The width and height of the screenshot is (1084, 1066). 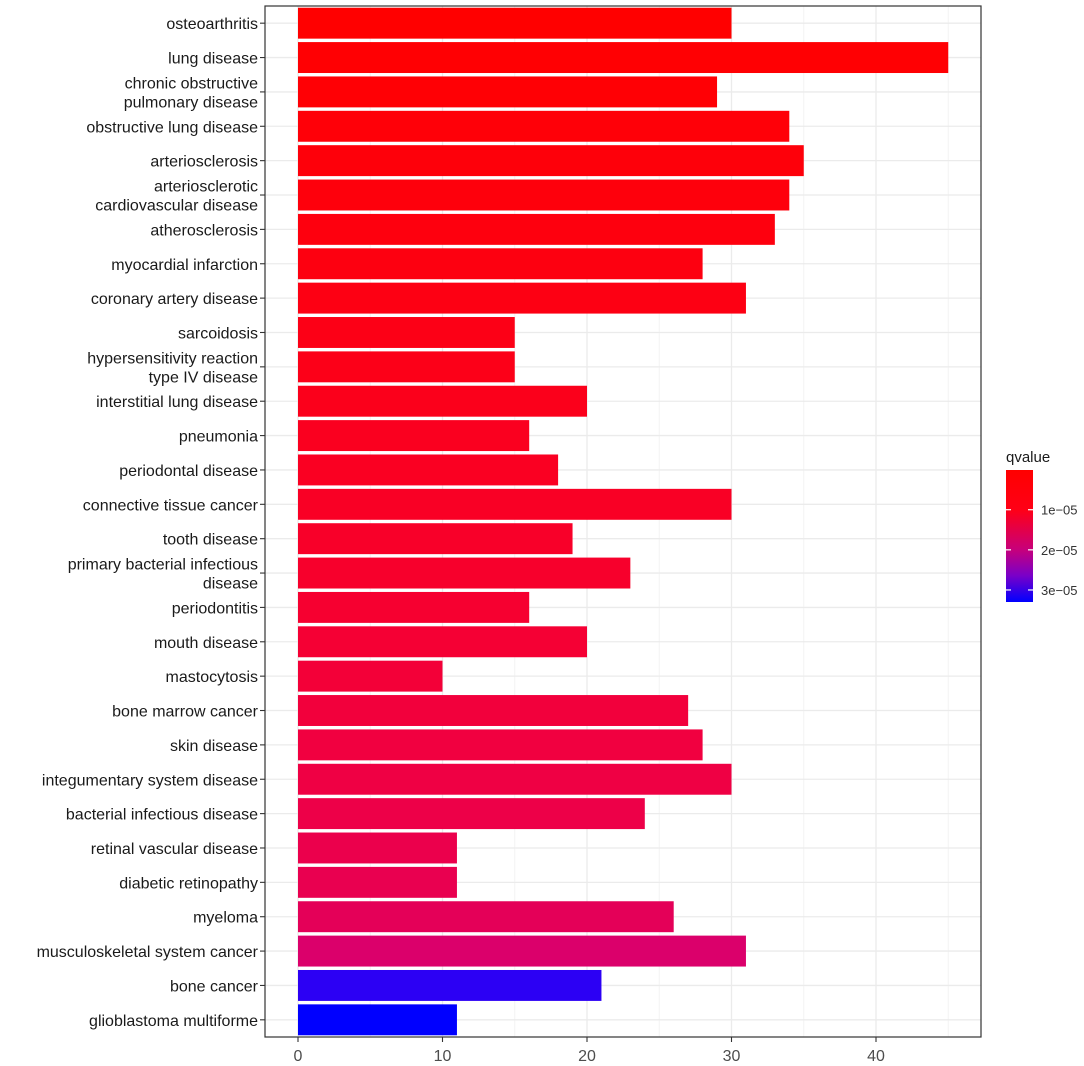 What do you see at coordinates (212, 677) in the screenshot?
I see `category-label: mastocytosis` at bounding box center [212, 677].